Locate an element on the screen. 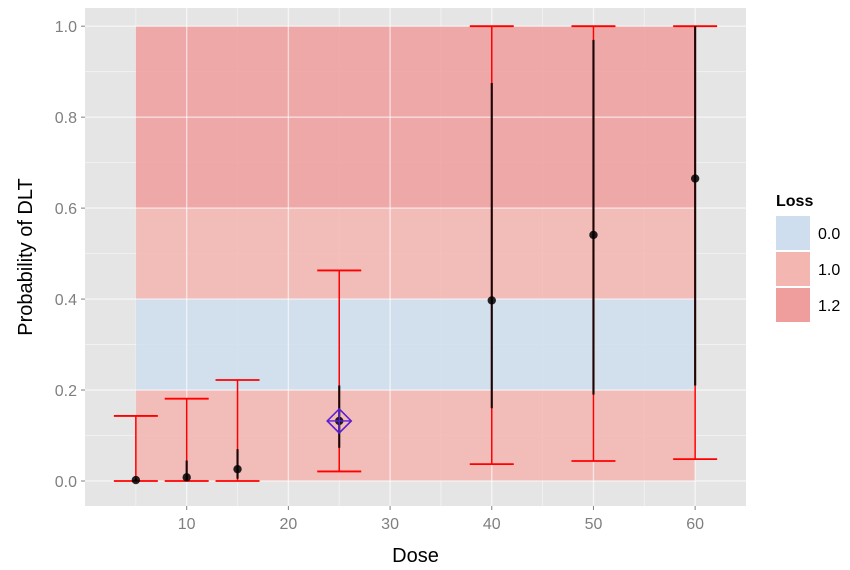  y-tick-label: 0.8 is located at coordinates (66, 118).